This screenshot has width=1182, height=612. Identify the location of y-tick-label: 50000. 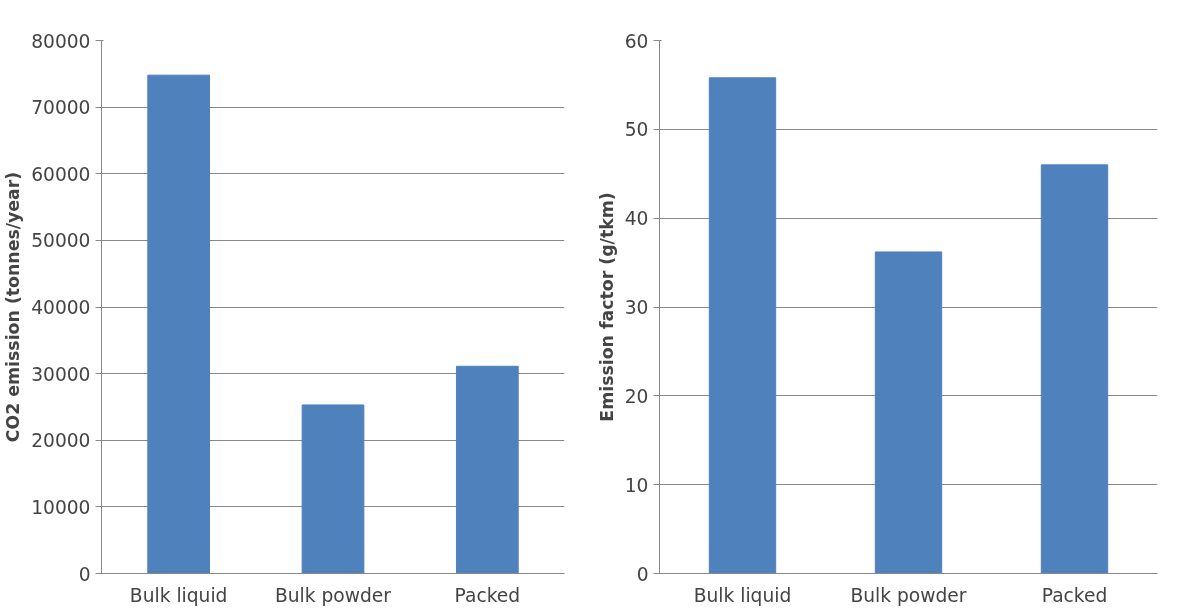
(61, 241).